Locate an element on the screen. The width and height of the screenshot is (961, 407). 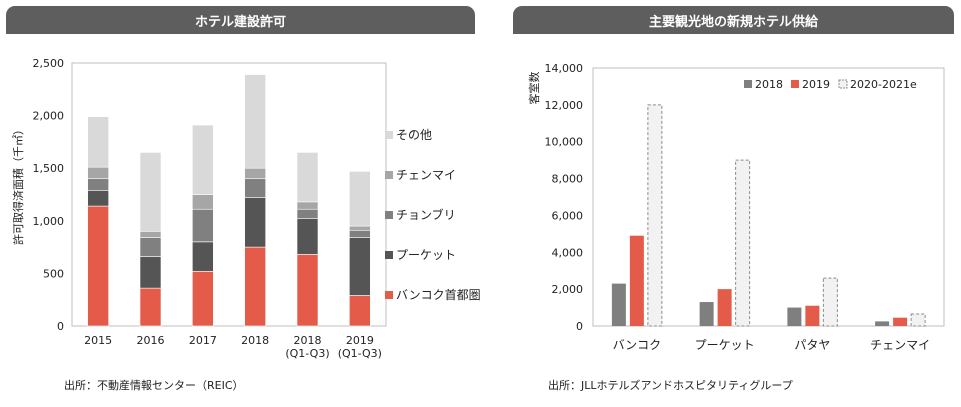
left-y-tick-label: 0 is located at coordinates (60, 326).